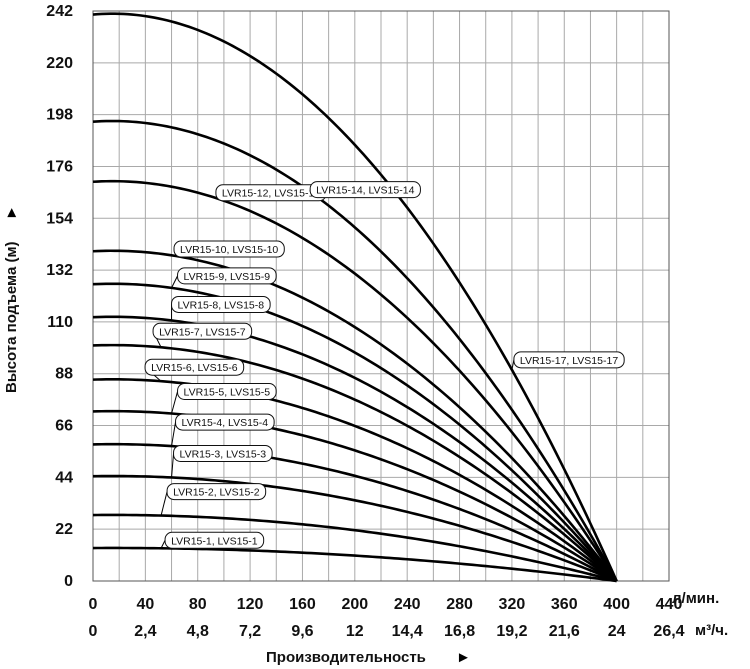  I want to click on curve-label-text: LVR15-3, LVS15-3, so click(223, 454).